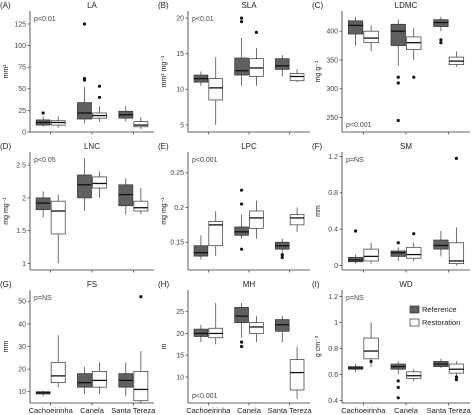 The height and width of the screenshot is (415, 474). What do you see at coordinates (249, 5) in the screenshot?
I see `panel-title: SLA` at bounding box center [249, 5].